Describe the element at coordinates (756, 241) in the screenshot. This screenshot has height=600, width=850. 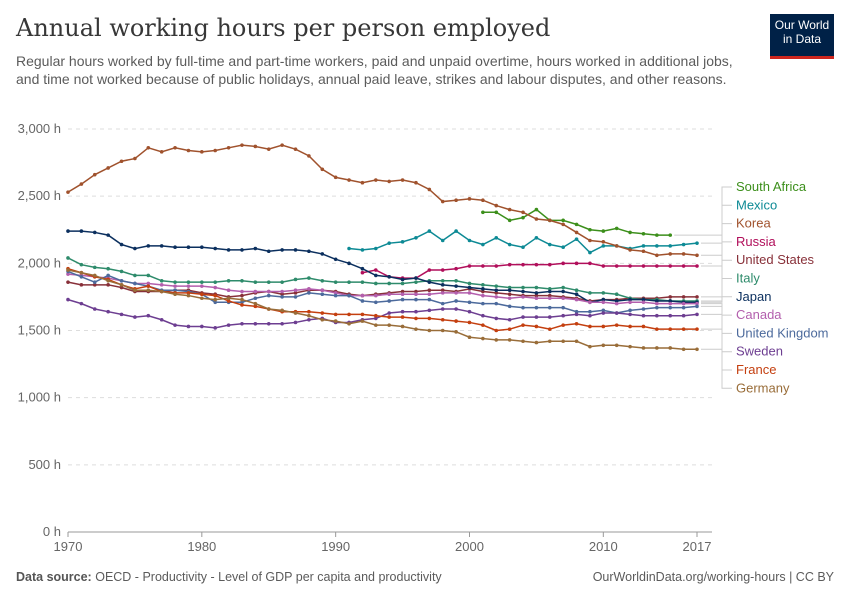
I see `legend-label: Russia` at that location.